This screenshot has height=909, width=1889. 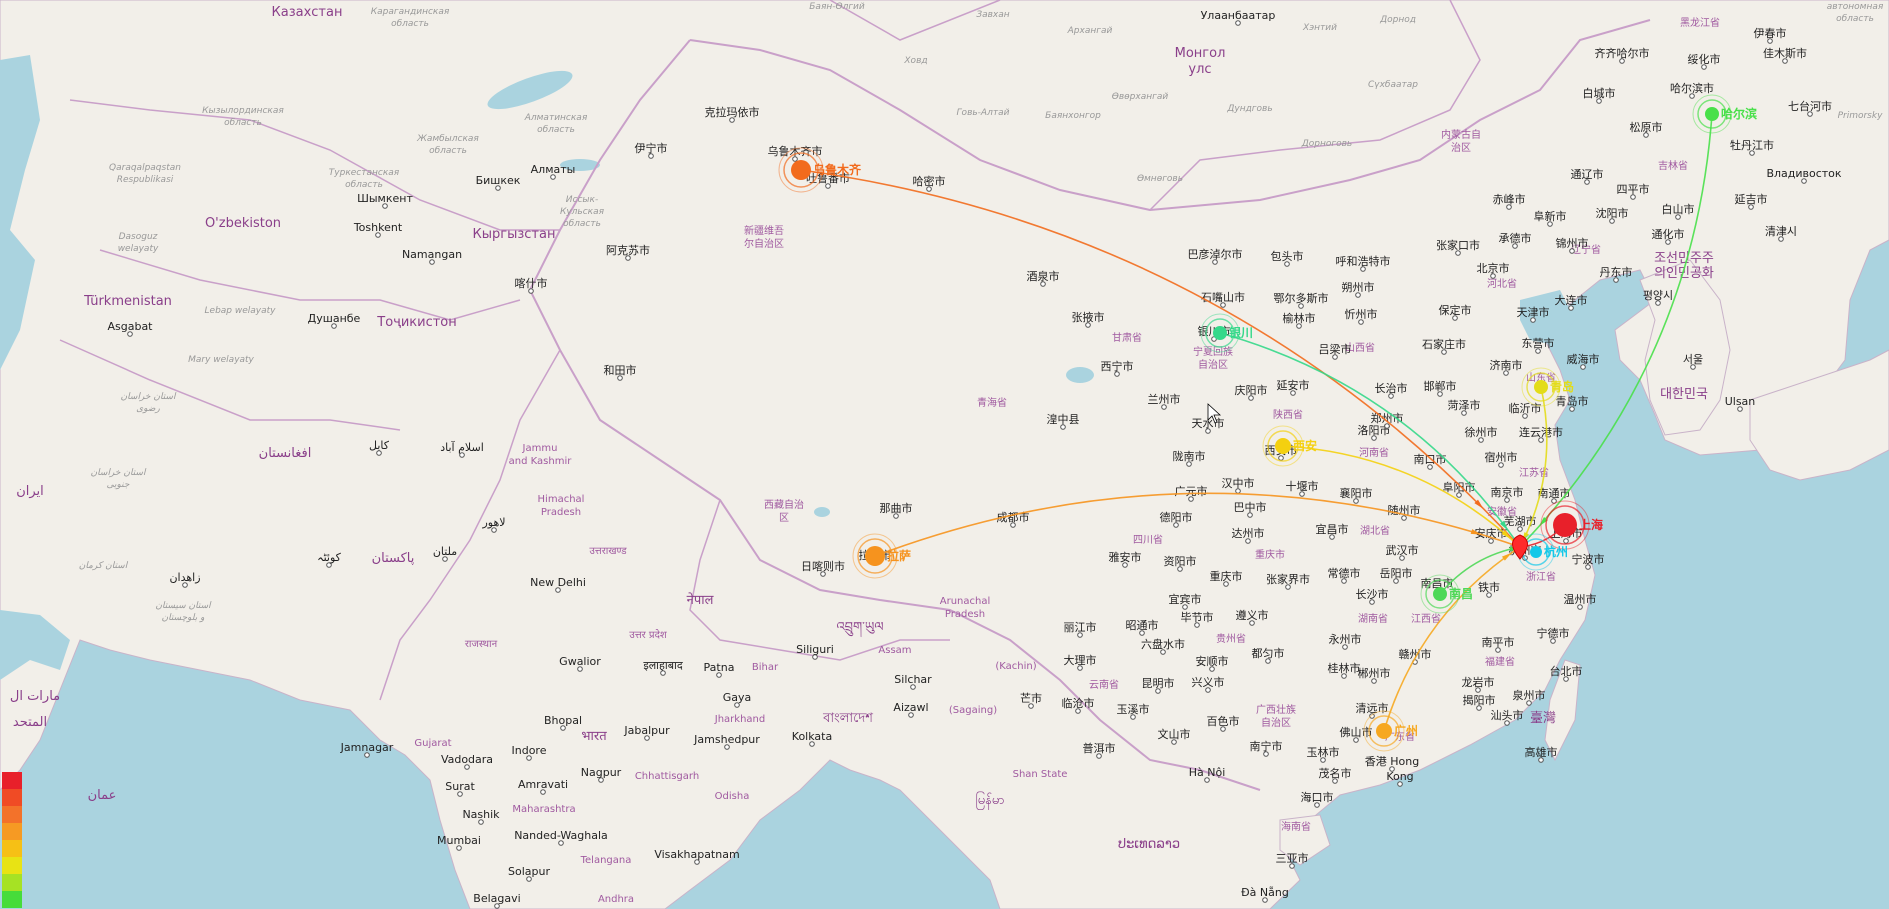 I want to click on city-label: 达州市, so click(x=1248, y=533).